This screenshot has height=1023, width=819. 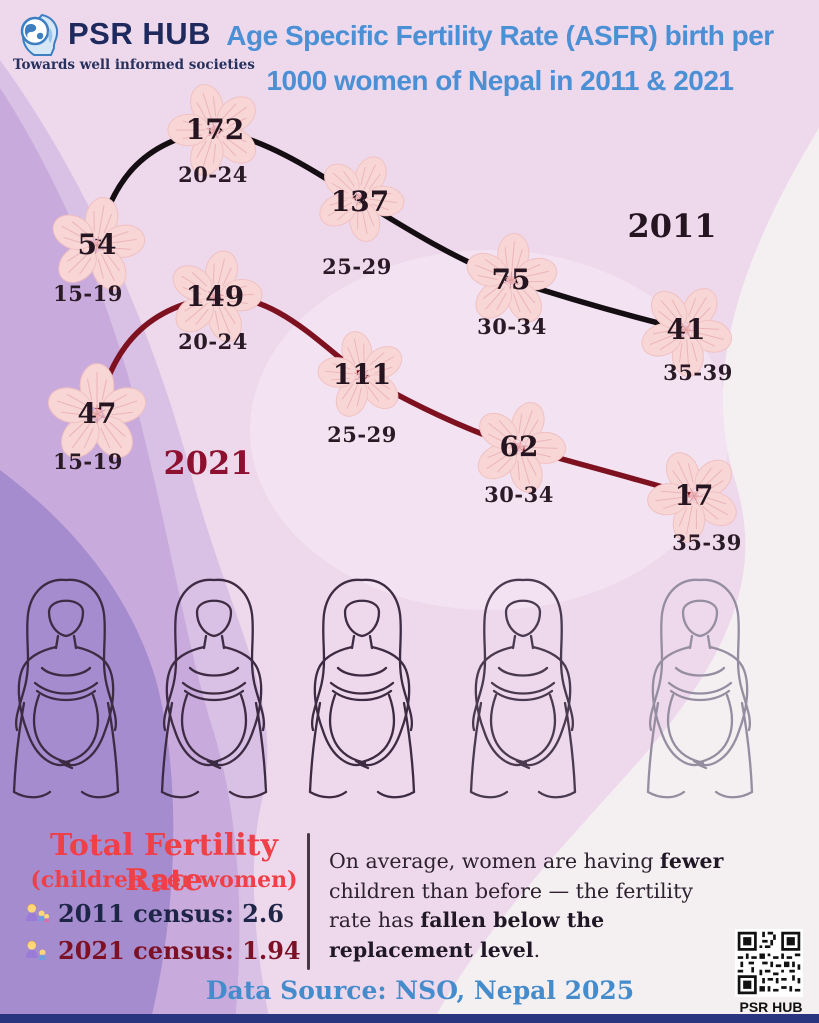 What do you see at coordinates (694, 495) in the screenshot?
I see `data-value-2021-35-39: 17` at bounding box center [694, 495].